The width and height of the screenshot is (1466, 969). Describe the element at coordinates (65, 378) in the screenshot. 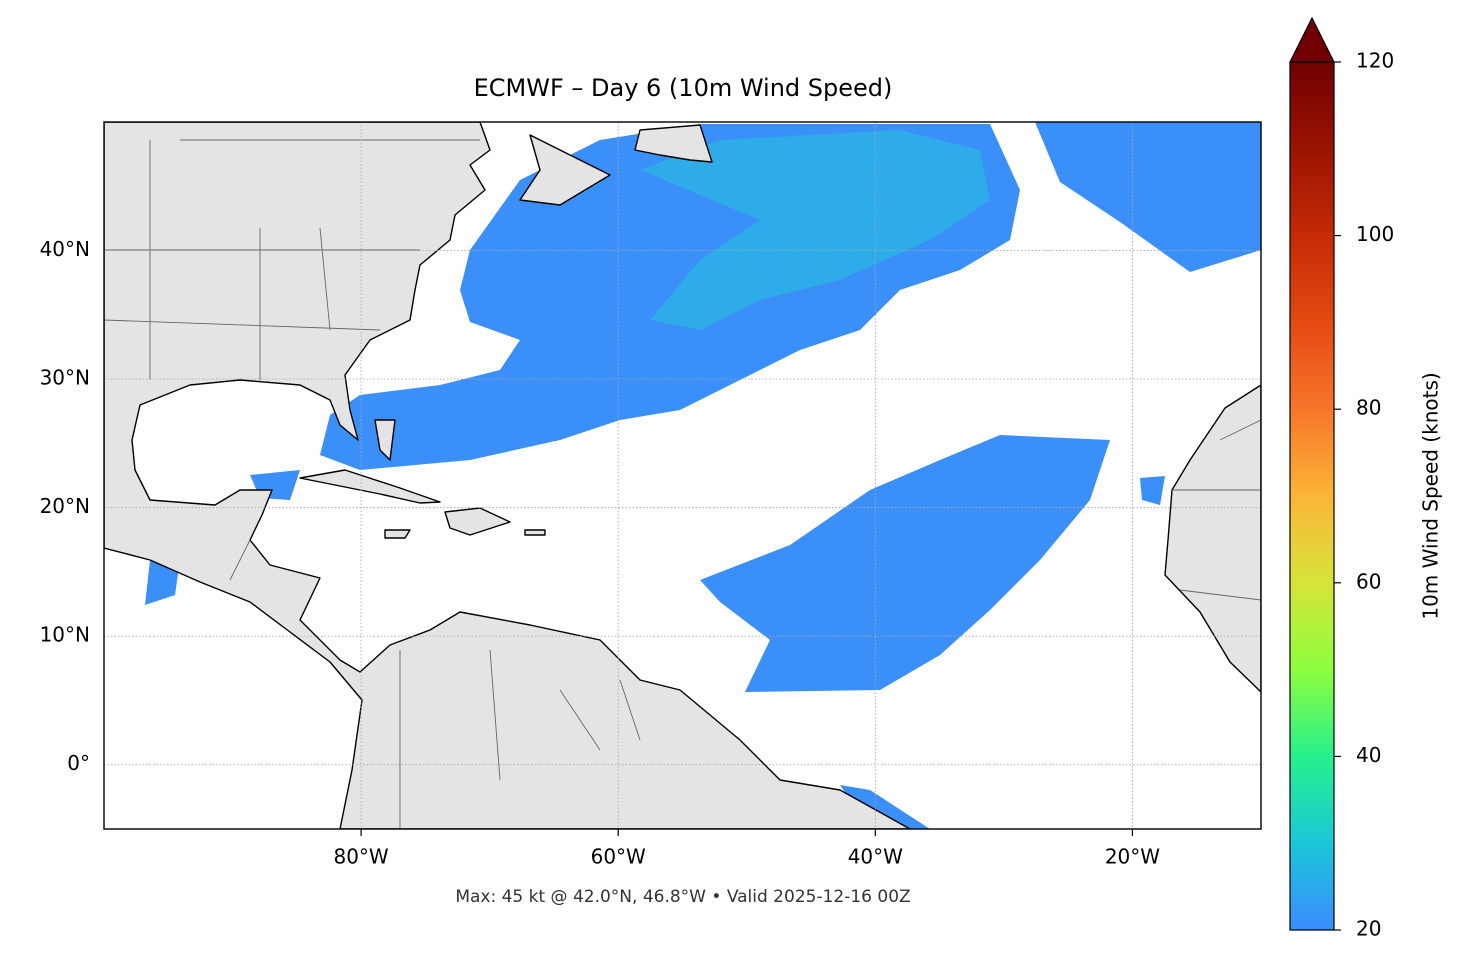

I see `y-tick-label: 30°N` at that location.